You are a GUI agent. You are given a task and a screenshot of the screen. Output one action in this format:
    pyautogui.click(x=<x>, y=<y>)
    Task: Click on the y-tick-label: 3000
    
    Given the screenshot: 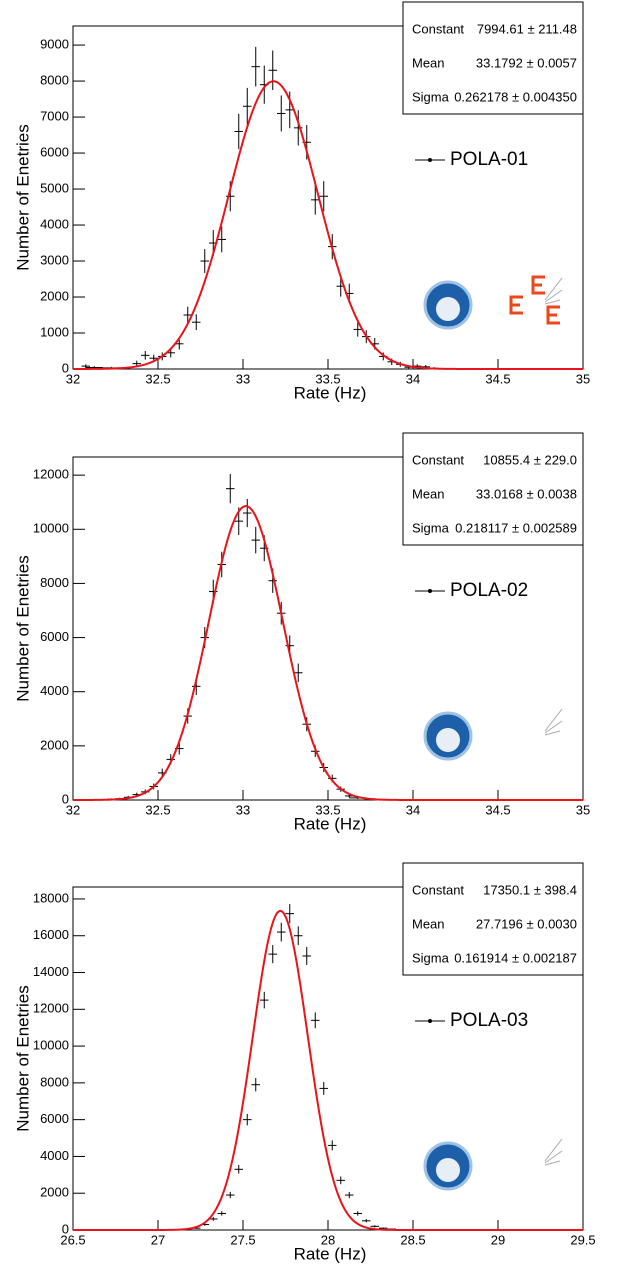 What is the action you would take?
    pyautogui.click(x=54, y=259)
    